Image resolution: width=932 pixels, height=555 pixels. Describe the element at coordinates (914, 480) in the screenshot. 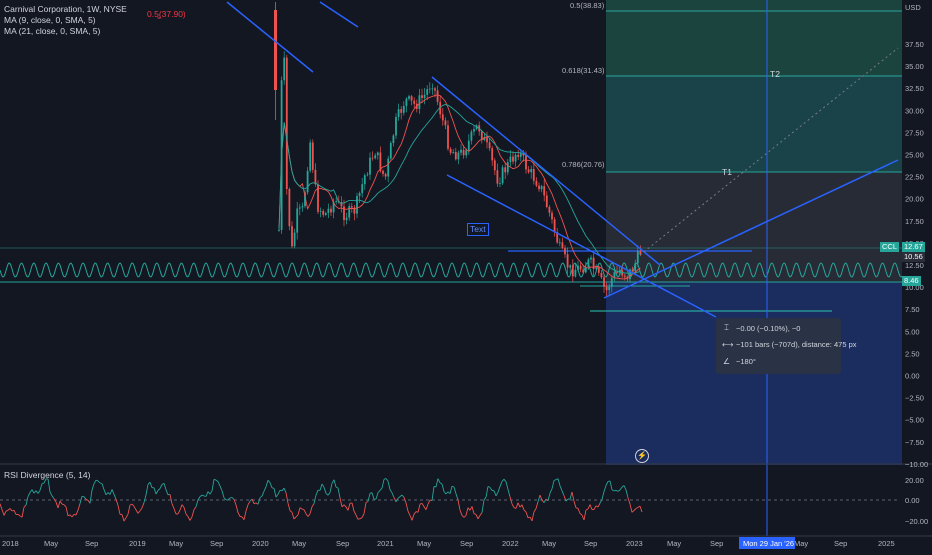

I see `rsi-tick: 20.00` at that location.